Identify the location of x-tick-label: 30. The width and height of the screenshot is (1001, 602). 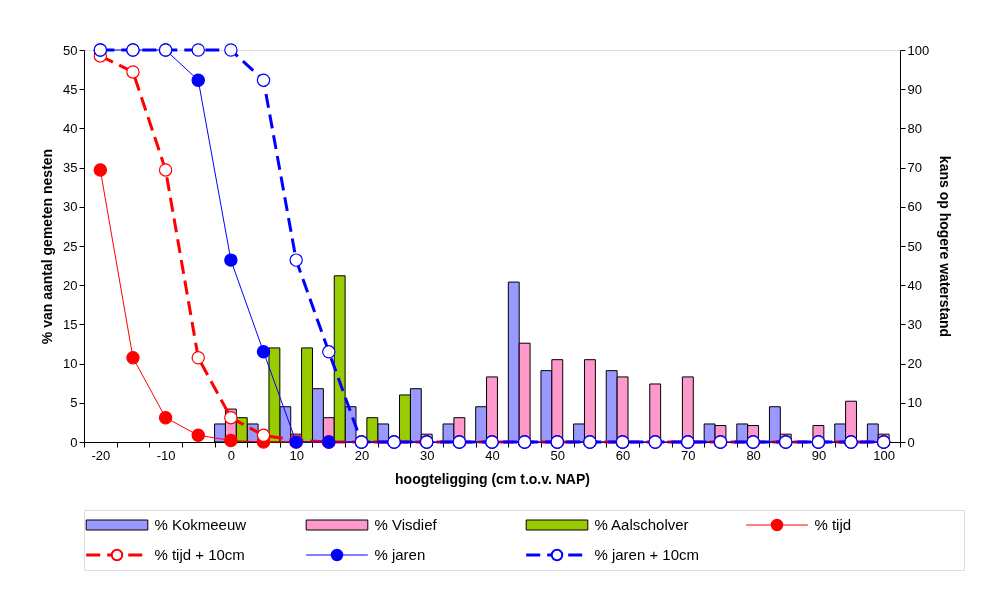
(427, 455).